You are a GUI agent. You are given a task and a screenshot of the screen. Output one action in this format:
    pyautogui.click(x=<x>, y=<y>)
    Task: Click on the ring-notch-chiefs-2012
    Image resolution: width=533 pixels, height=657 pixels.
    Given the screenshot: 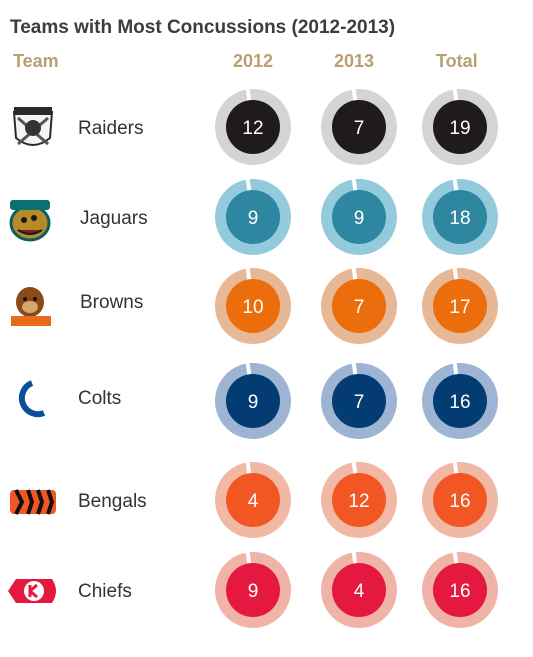 What is the action you would take?
    pyautogui.click(x=248, y=558)
    